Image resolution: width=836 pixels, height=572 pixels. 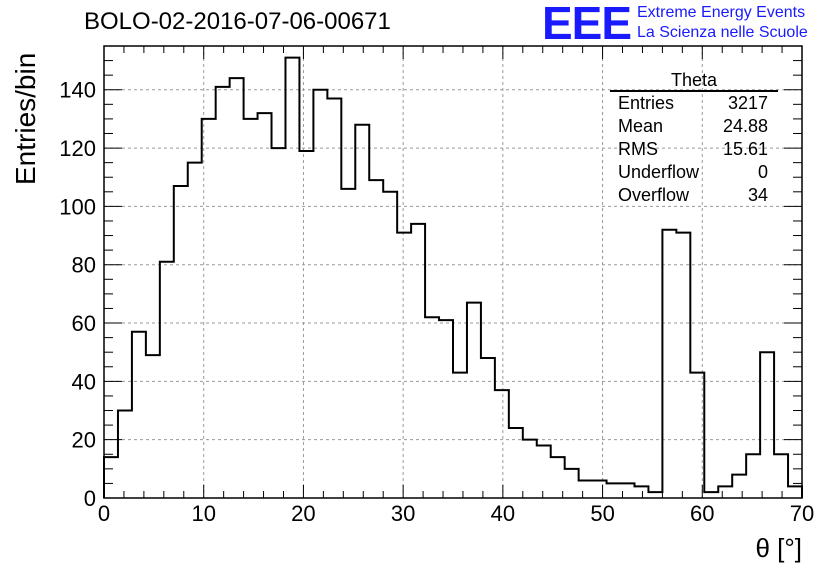 What do you see at coordinates (503, 513) in the screenshot?
I see `x-tick-label: 40` at bounding box center [503, 513].